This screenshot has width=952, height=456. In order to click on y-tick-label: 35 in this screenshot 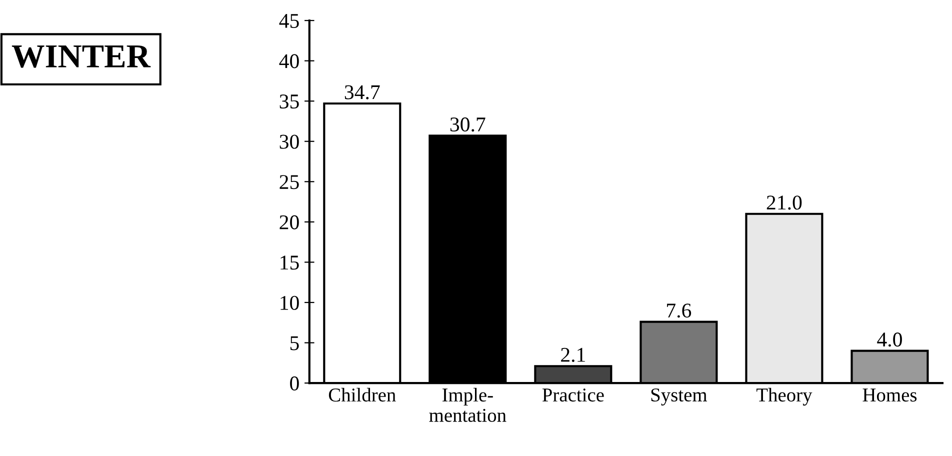, I will do `click(289, 101)`.